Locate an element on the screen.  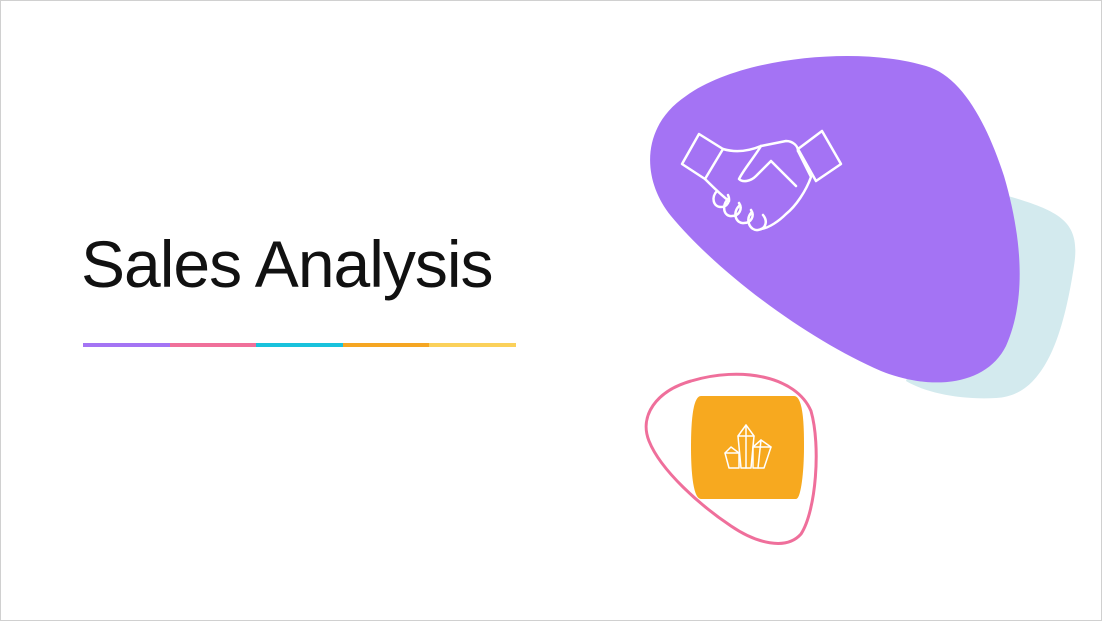
title-underline is located at coordinates (299, 345).